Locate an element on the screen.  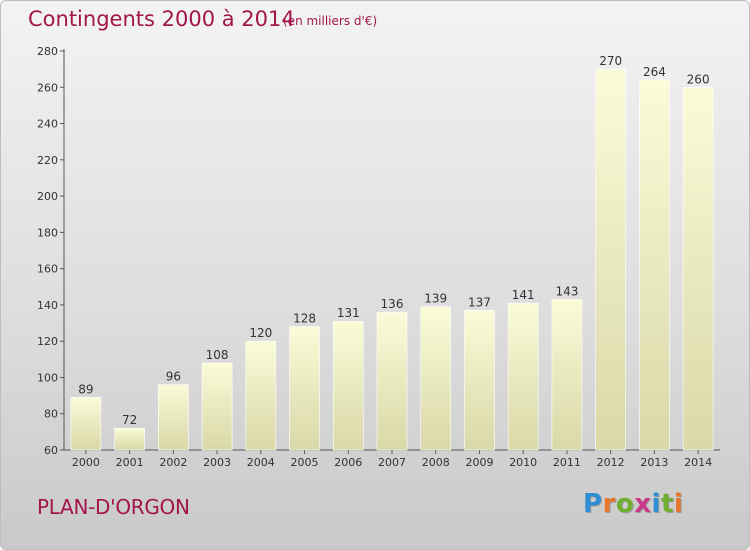
y-tick-label: 80 is located at coordinates (51, 414).